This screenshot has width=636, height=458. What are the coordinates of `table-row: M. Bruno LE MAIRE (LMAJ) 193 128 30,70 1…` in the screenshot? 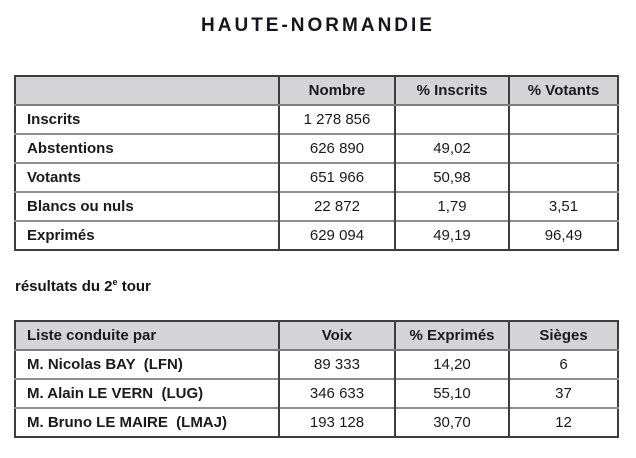 It's located at (316, 422).